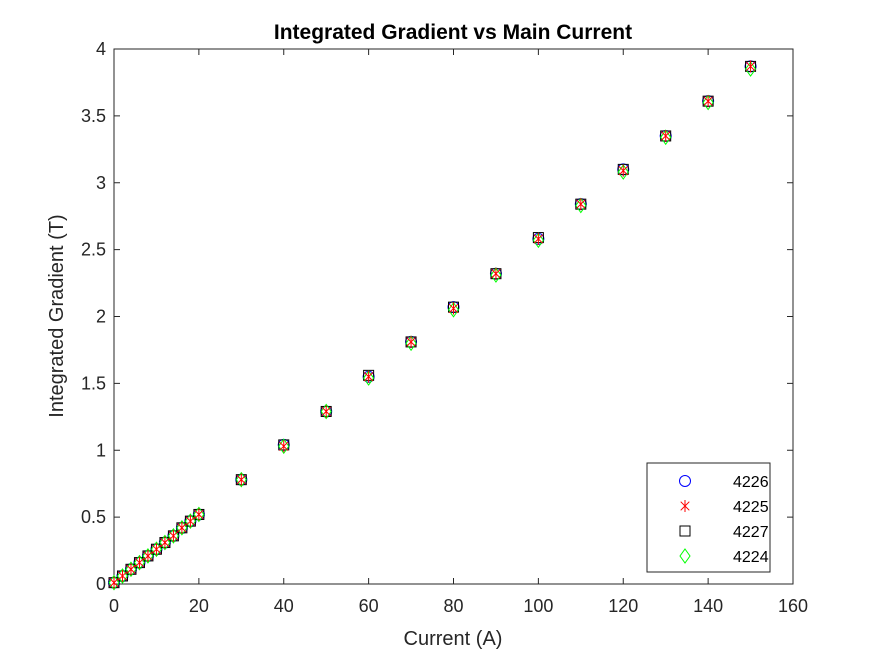  Describe the element at coordinates (724, 520) in the screenshot. I see `legend-items: 4226 4225 4227 4224` at that location.